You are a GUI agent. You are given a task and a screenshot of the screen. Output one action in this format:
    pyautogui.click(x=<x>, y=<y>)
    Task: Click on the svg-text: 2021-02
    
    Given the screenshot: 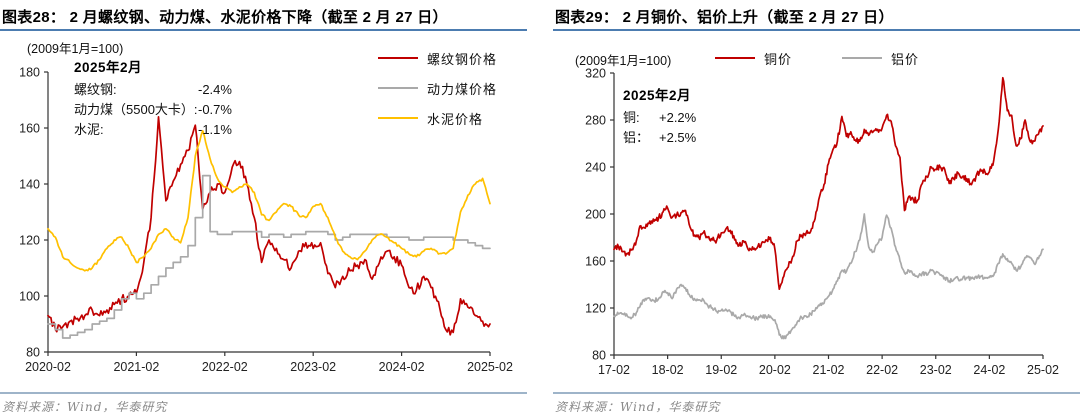 What is the action you would take?
    pyautogui.click(x=136, y=367)
    